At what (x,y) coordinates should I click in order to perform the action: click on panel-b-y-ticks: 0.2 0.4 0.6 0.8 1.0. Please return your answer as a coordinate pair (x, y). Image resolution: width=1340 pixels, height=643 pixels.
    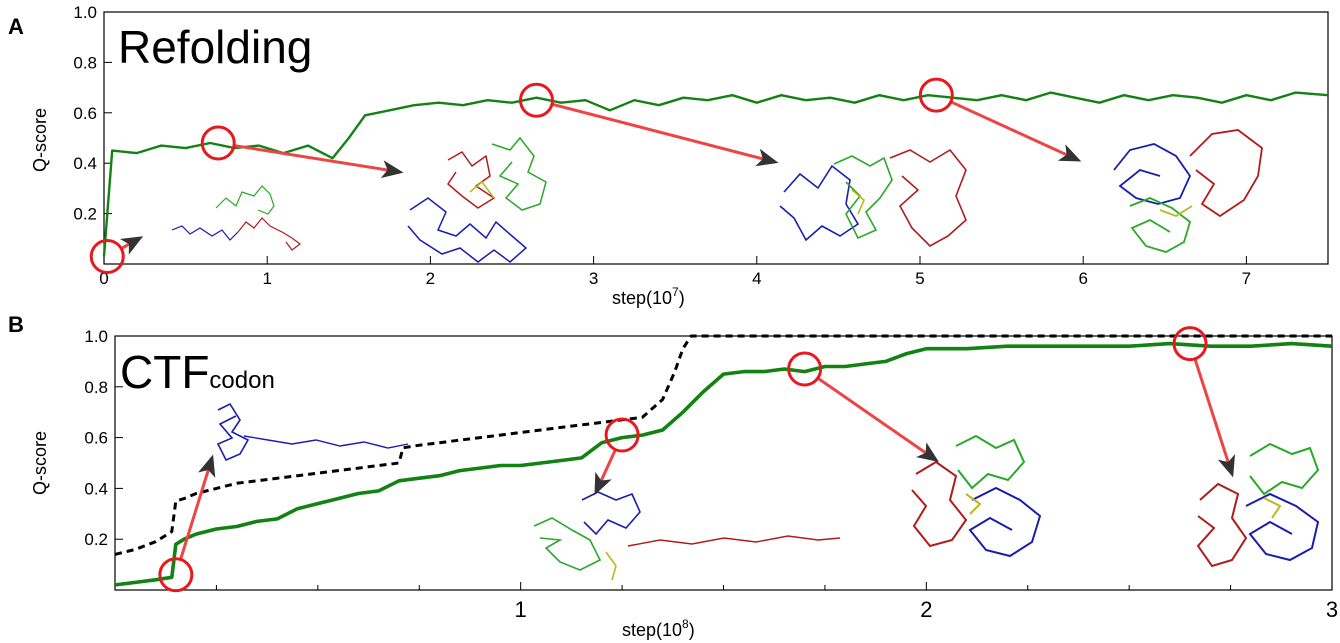
    Looking at the image, I should click on (103, 438).